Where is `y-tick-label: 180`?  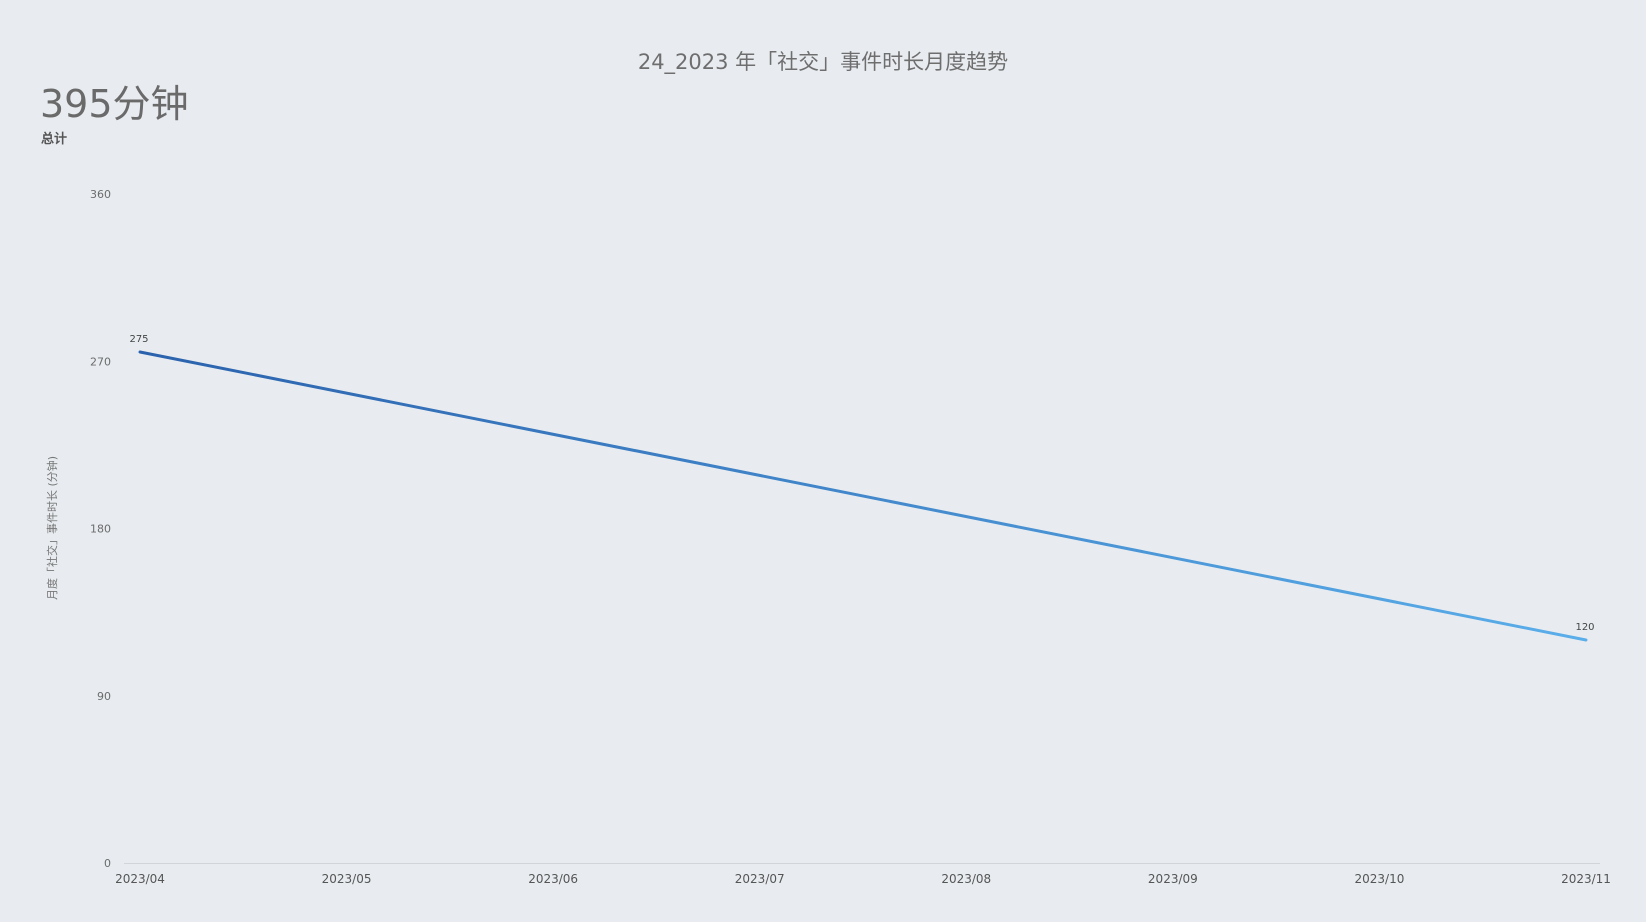 y-tick-label: 180 is located at coordinates (100, 529).